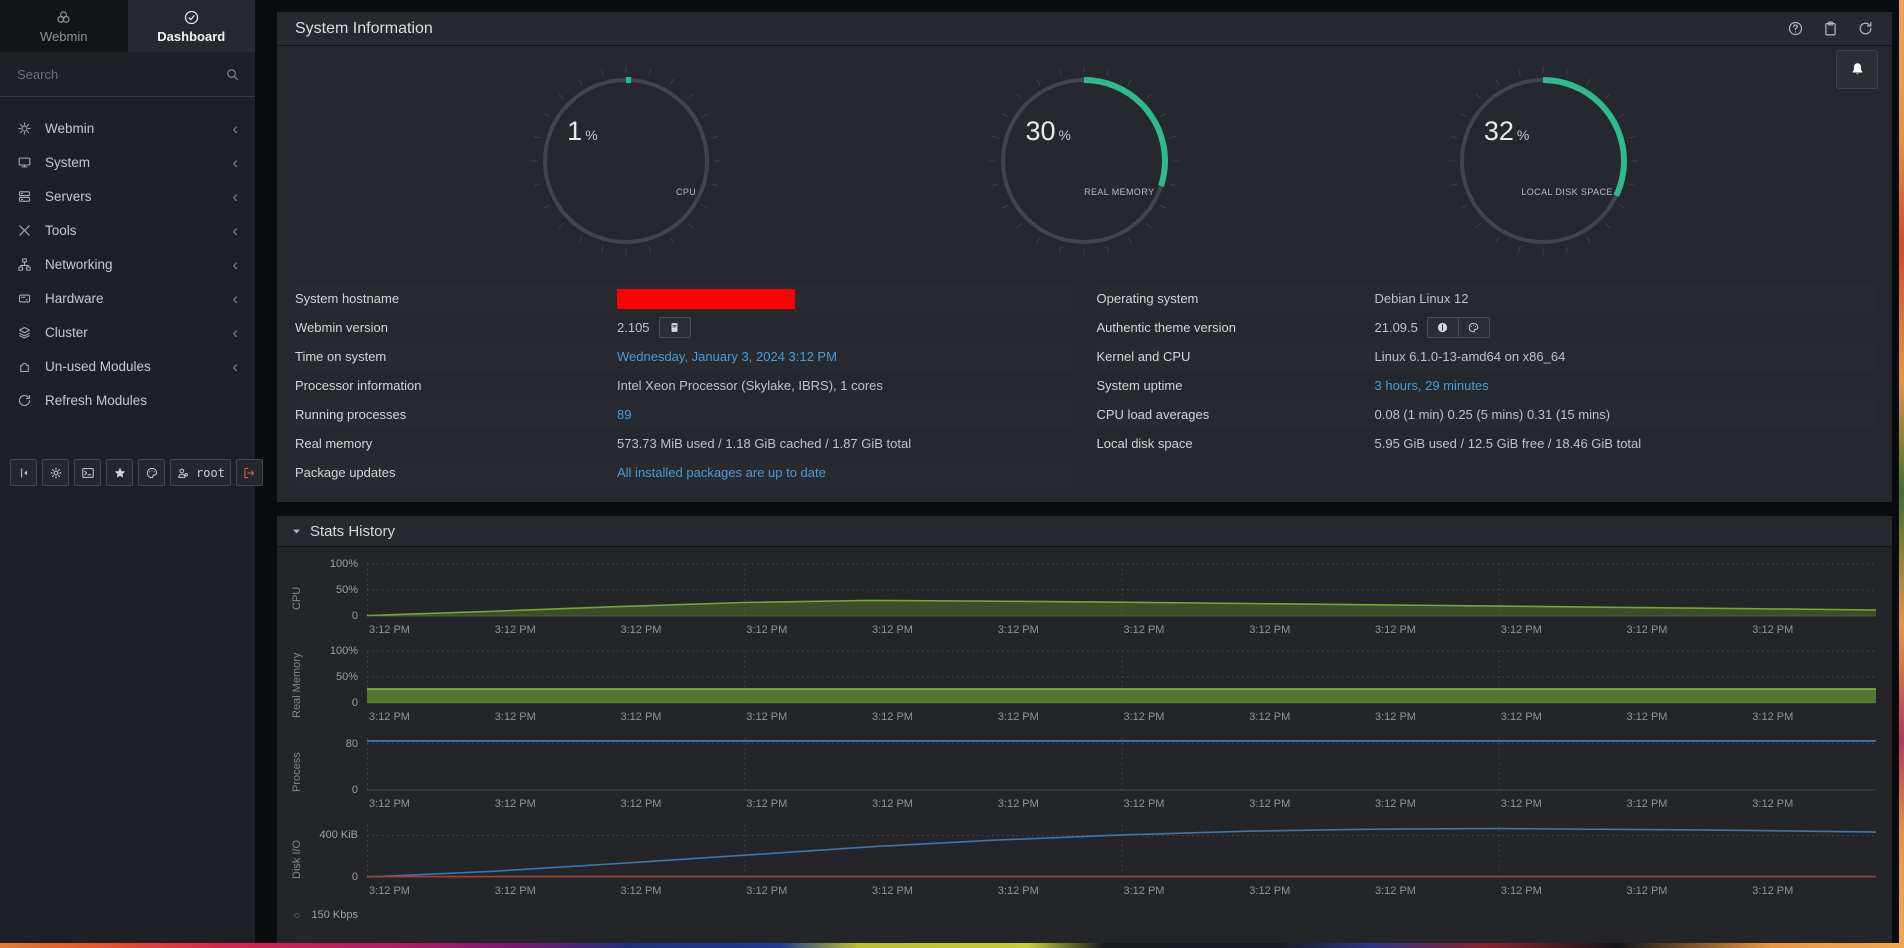  Describe the element at coordinates (1473, 327) in the screenshot. I see `palette-button` at that location.